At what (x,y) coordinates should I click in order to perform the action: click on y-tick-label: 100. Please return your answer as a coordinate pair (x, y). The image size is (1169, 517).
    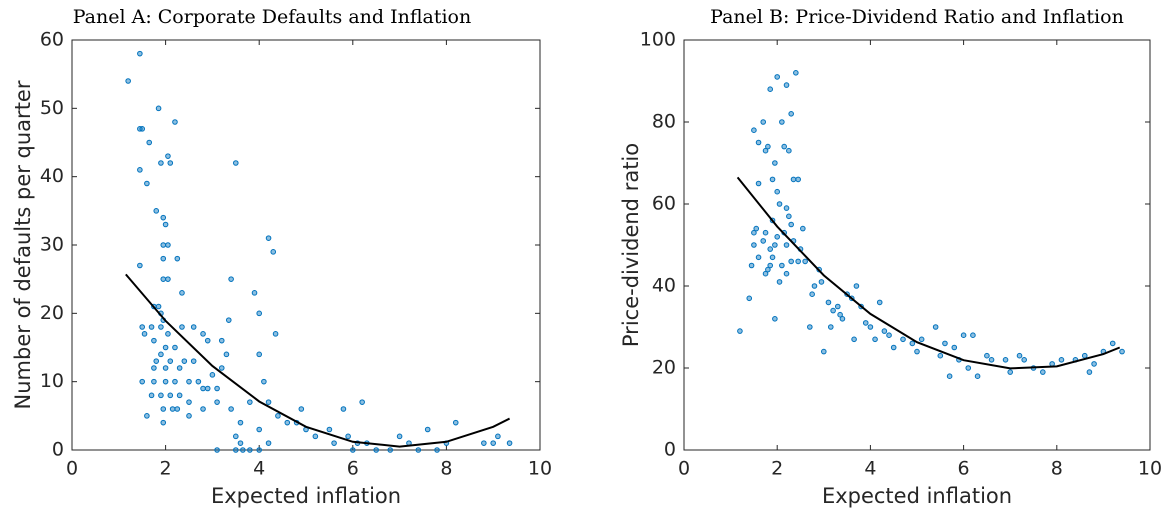
    Looking at the image, I should click on (658, 40).